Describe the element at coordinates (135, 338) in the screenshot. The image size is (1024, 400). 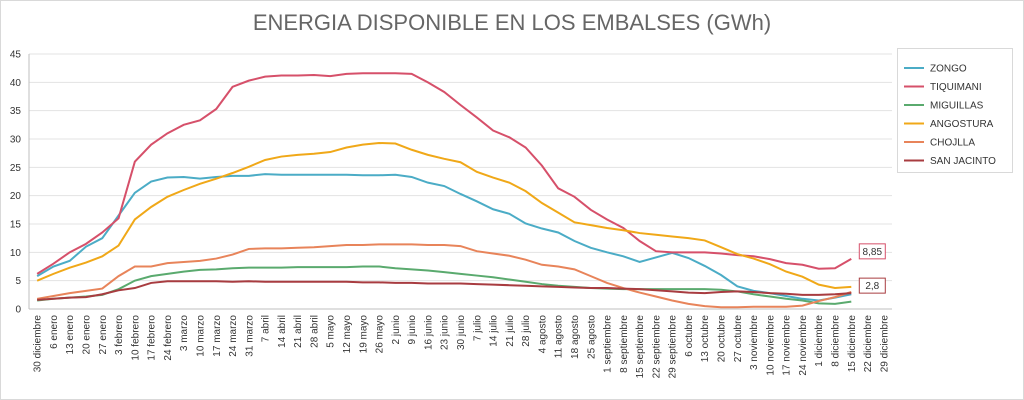
I see `x-tick-label: 10 febrero` at that location.